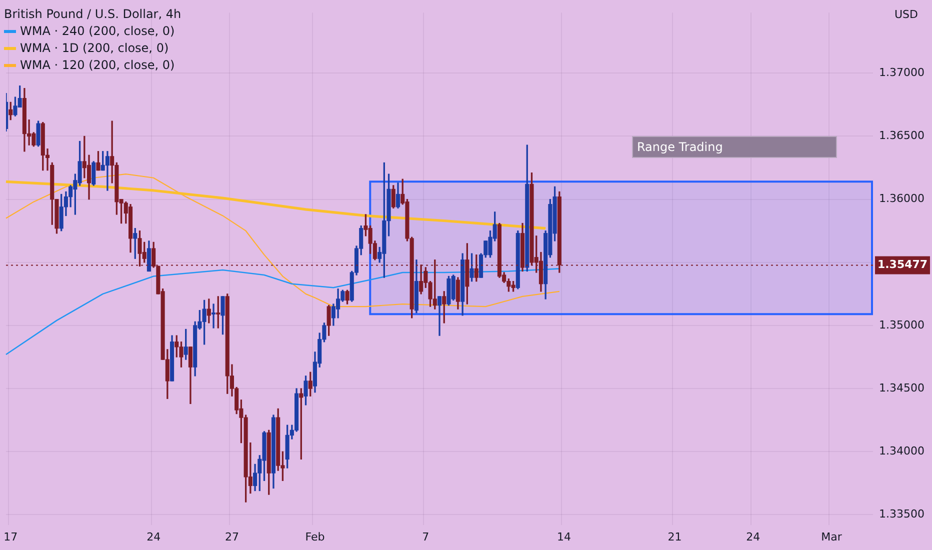  I want to click on y-tick-label: 1.37000, so click(901, 73).